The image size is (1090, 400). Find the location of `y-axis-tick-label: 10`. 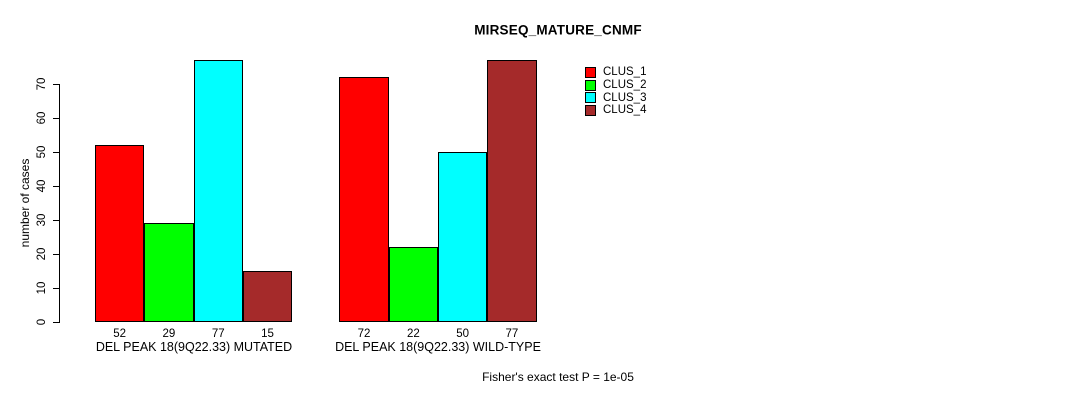

y-axis-tick-label: 10 is located at coordinates (42, 288).